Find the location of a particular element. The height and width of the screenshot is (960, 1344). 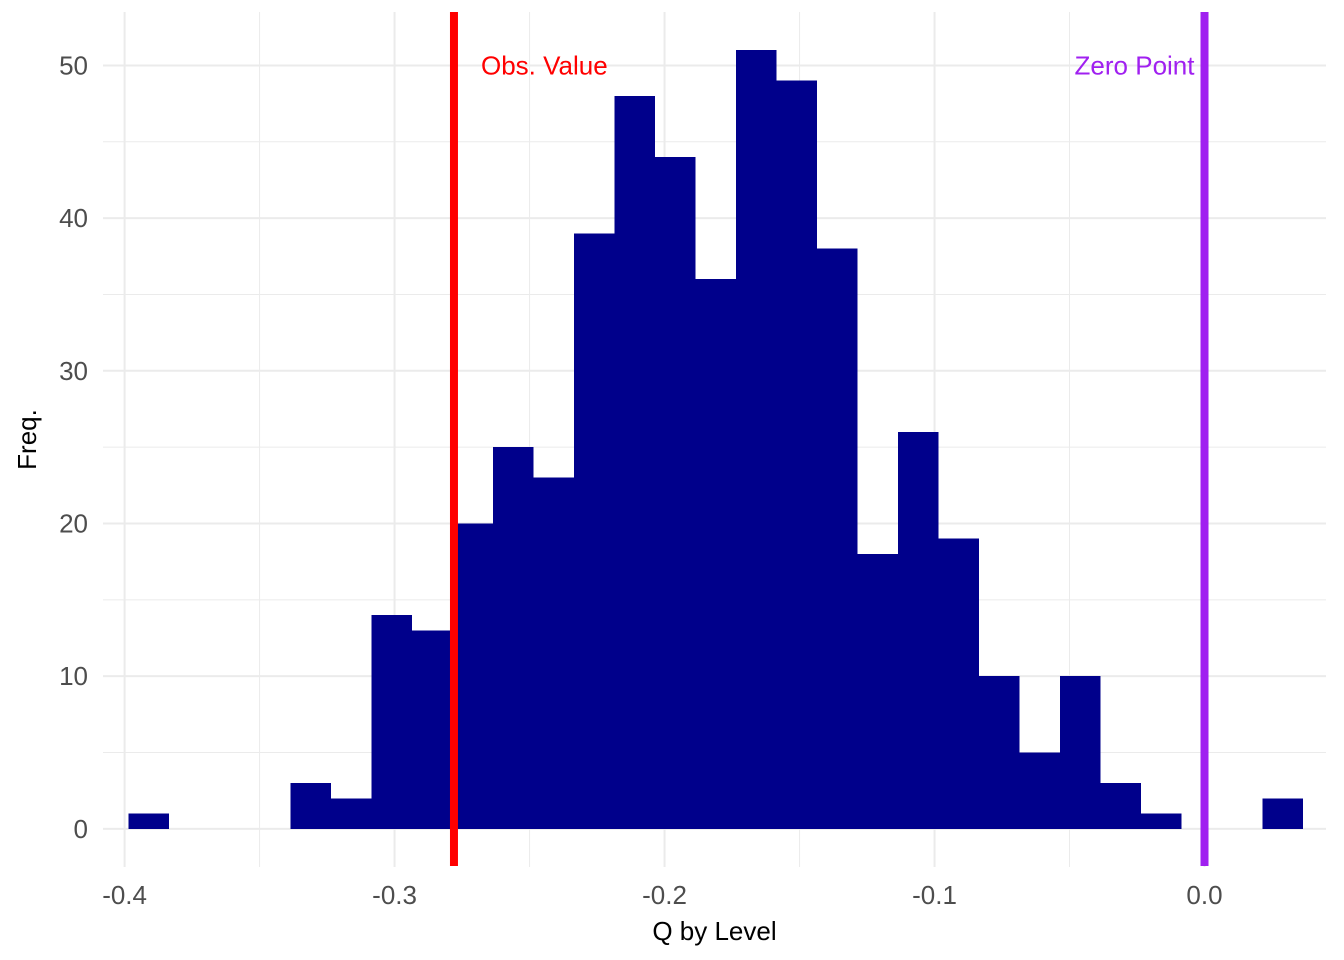

reference-line-label: Zero Point is located at coordinates (1135, 65).